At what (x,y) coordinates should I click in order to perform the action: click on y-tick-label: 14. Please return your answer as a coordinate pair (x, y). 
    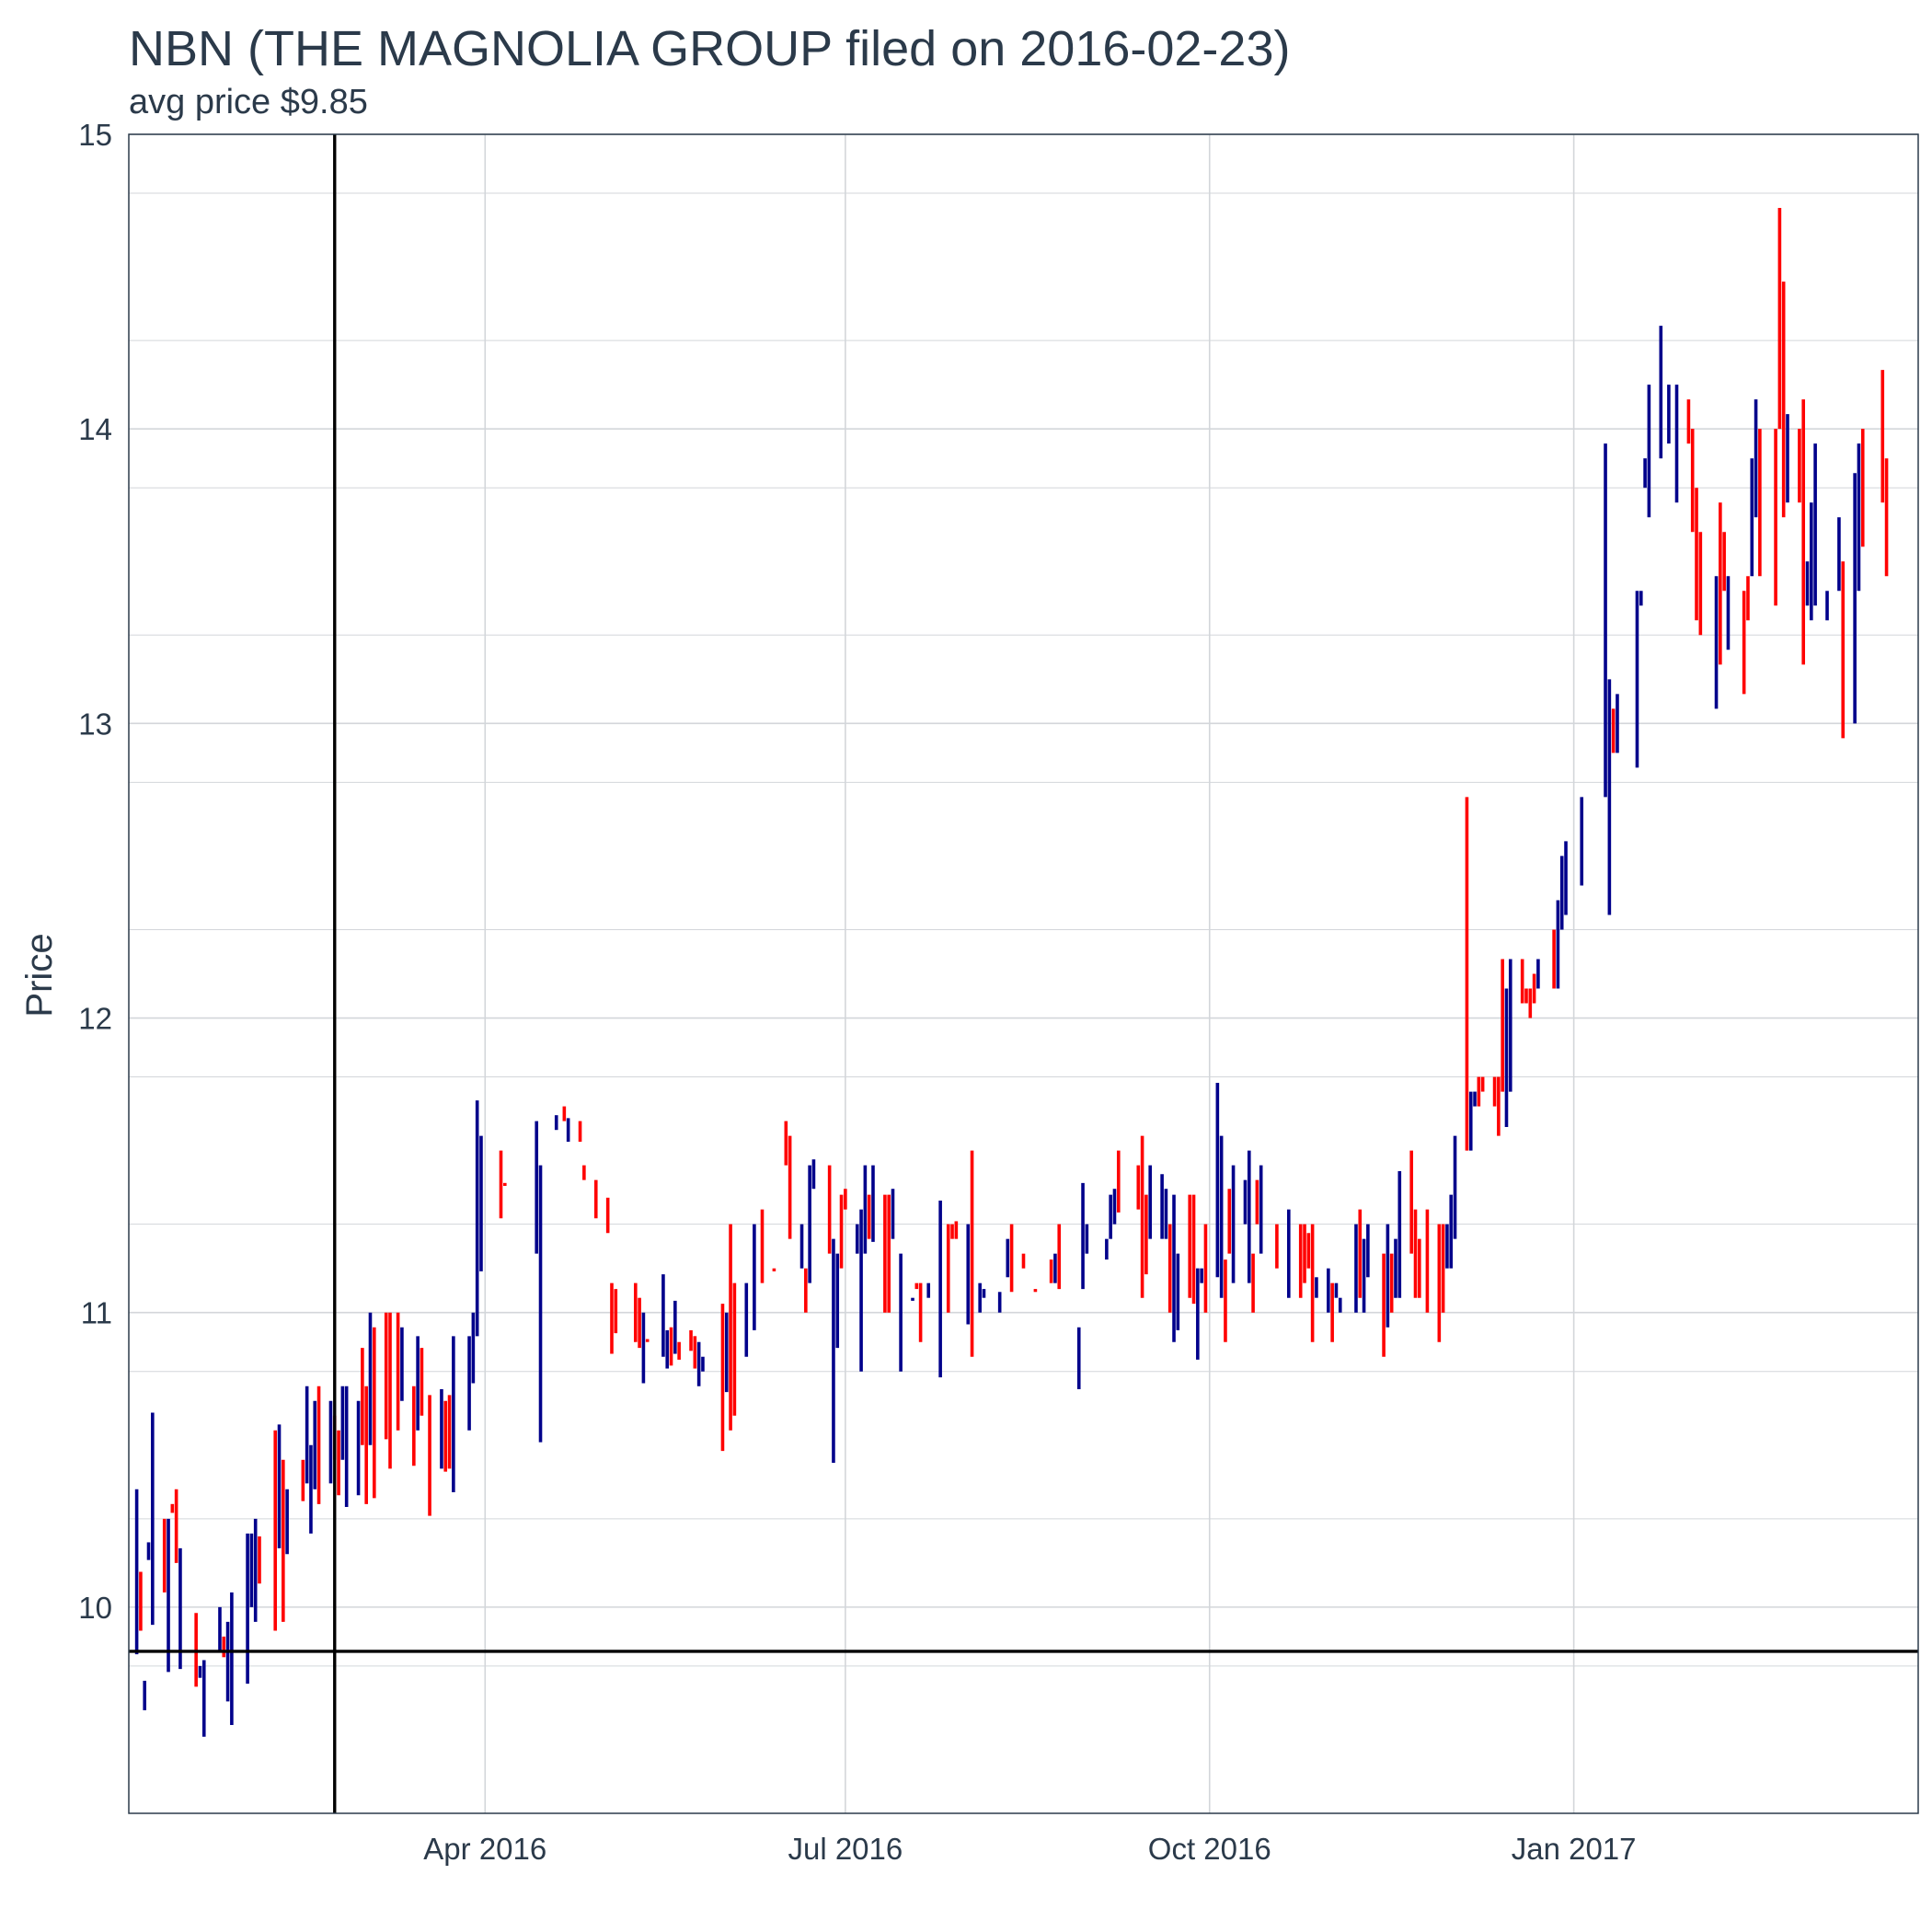
    Looking at the image, I should click on (95, 429).